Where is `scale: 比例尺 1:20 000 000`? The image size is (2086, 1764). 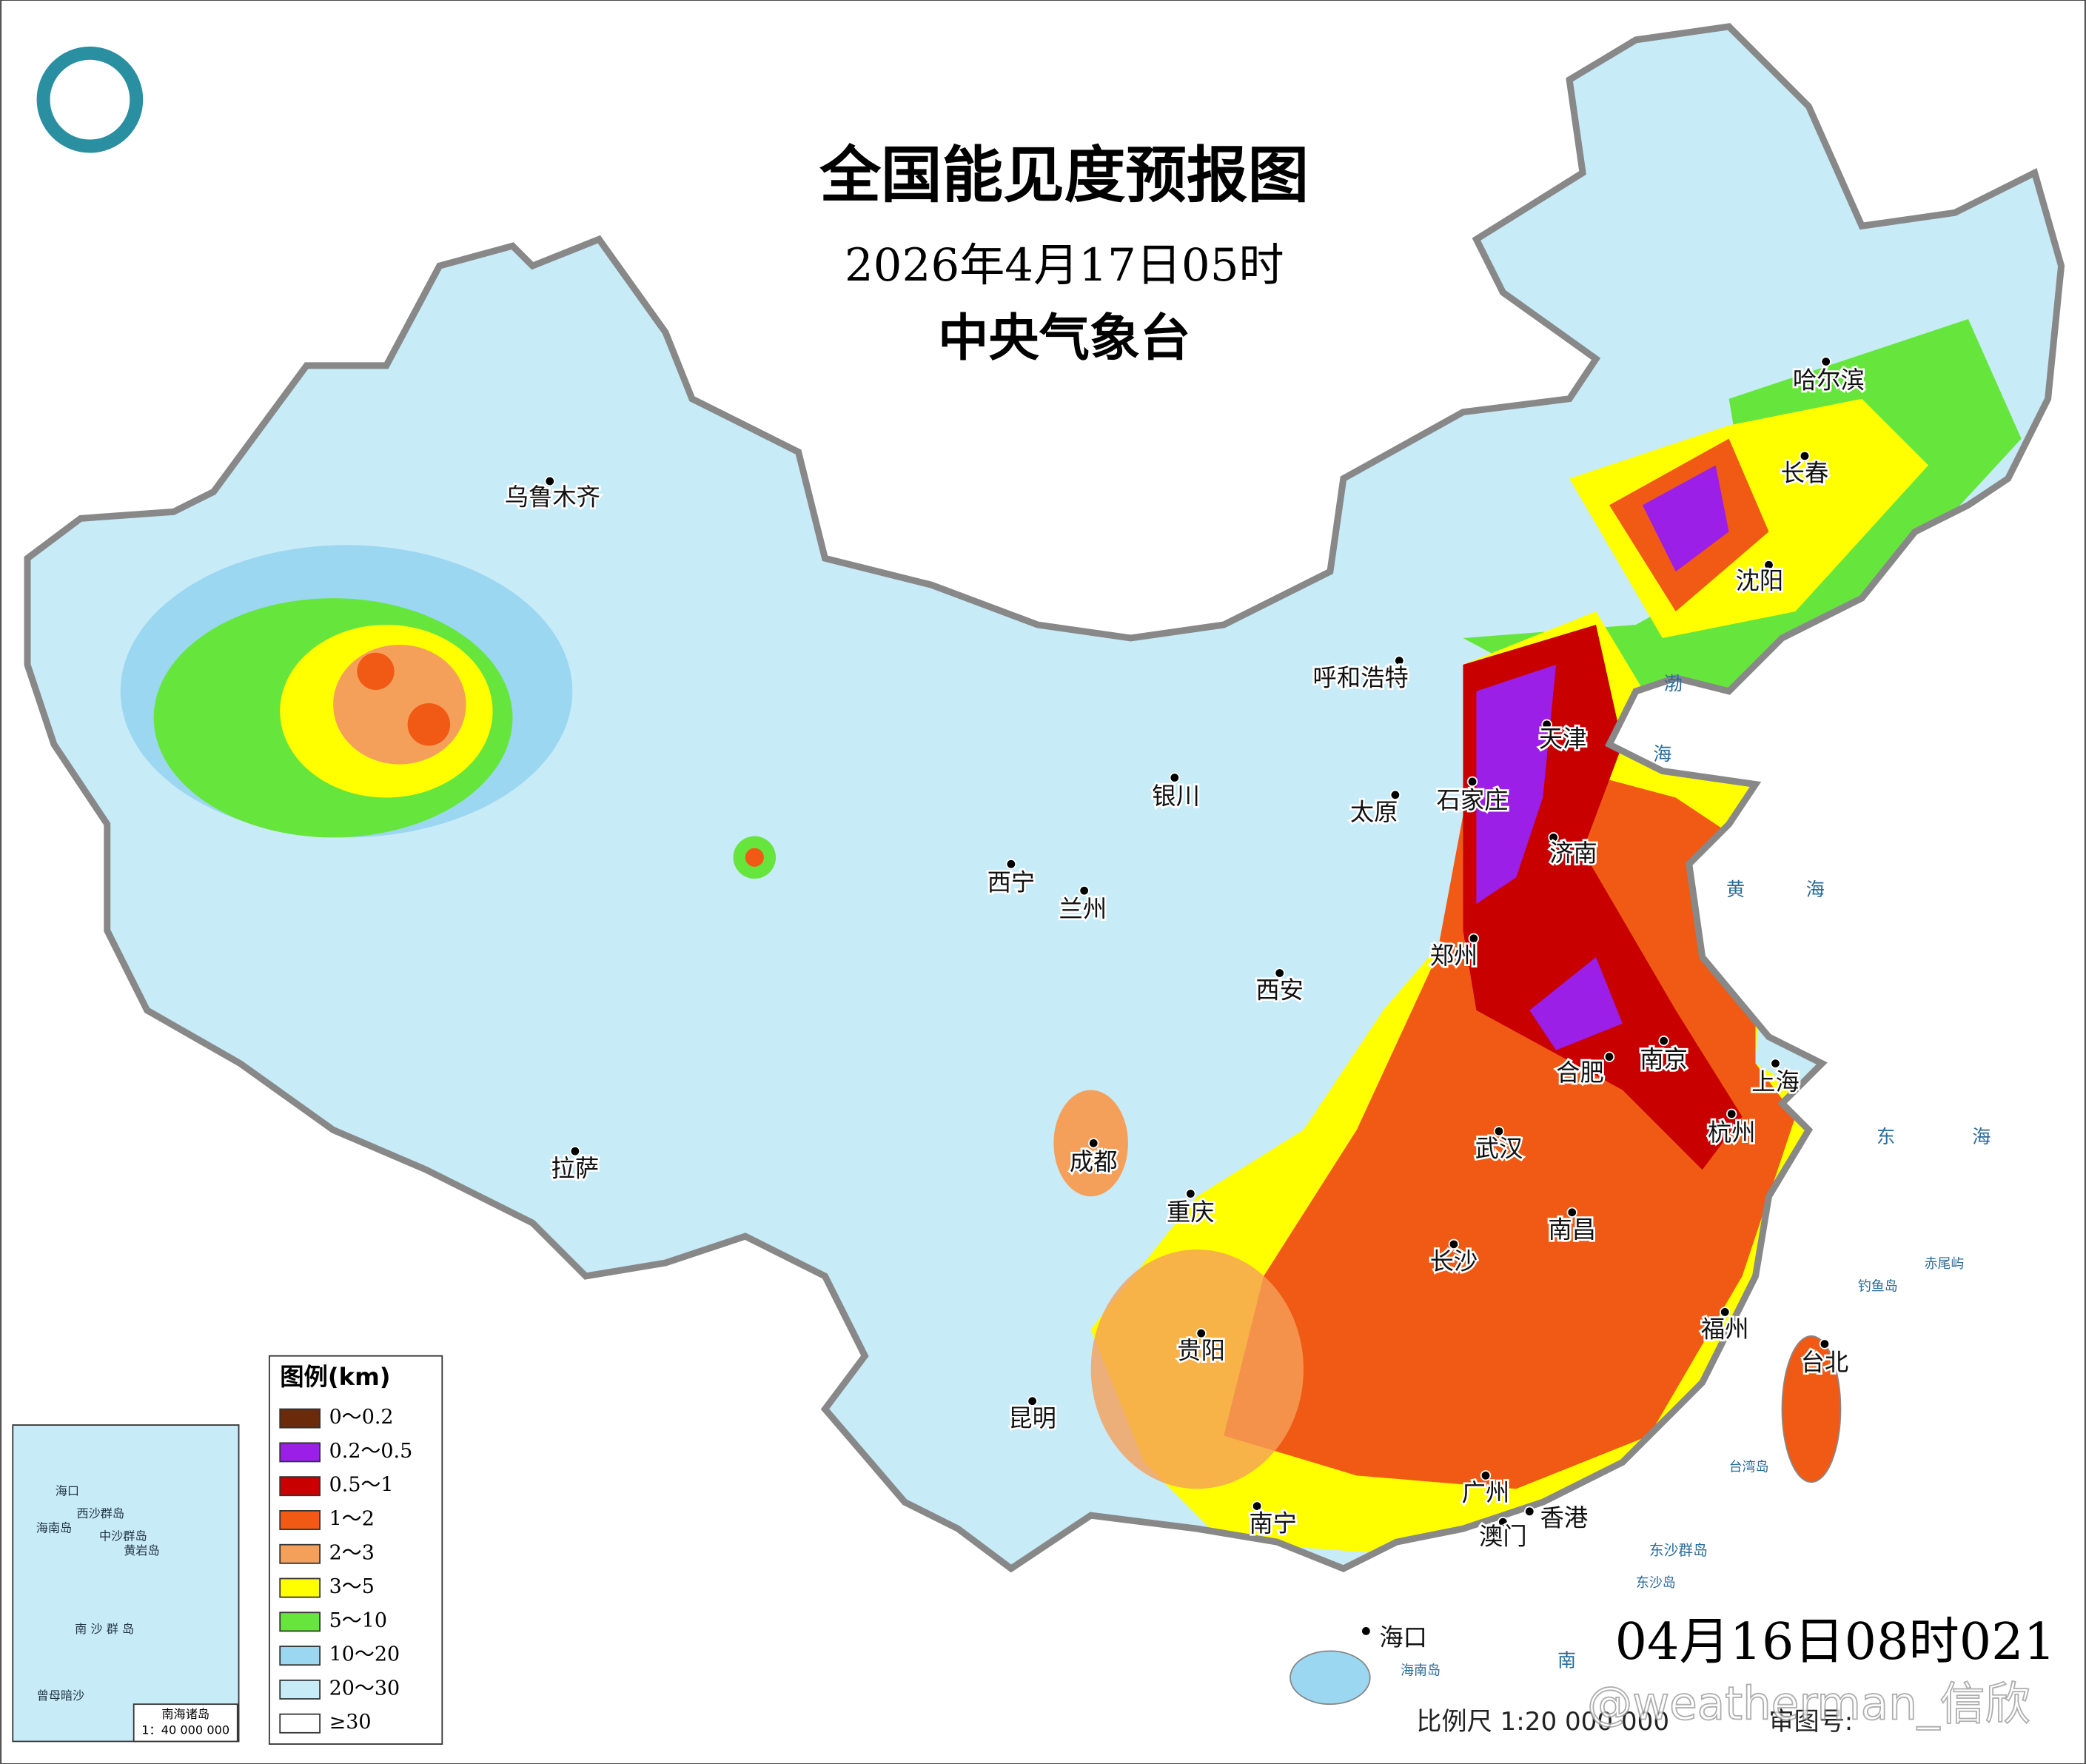
scale: 比例尺 1:20 000 000 is located at coordinates (1542, 1722).